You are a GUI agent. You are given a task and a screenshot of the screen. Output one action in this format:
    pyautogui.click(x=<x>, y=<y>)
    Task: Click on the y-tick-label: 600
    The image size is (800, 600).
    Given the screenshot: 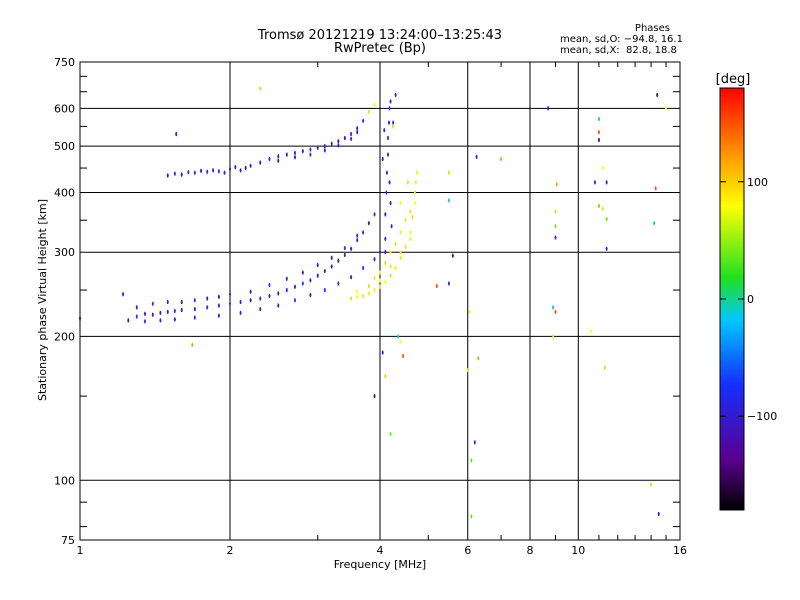 What is the action you would take?
    pyautogui.click(x=64, y=108)
    